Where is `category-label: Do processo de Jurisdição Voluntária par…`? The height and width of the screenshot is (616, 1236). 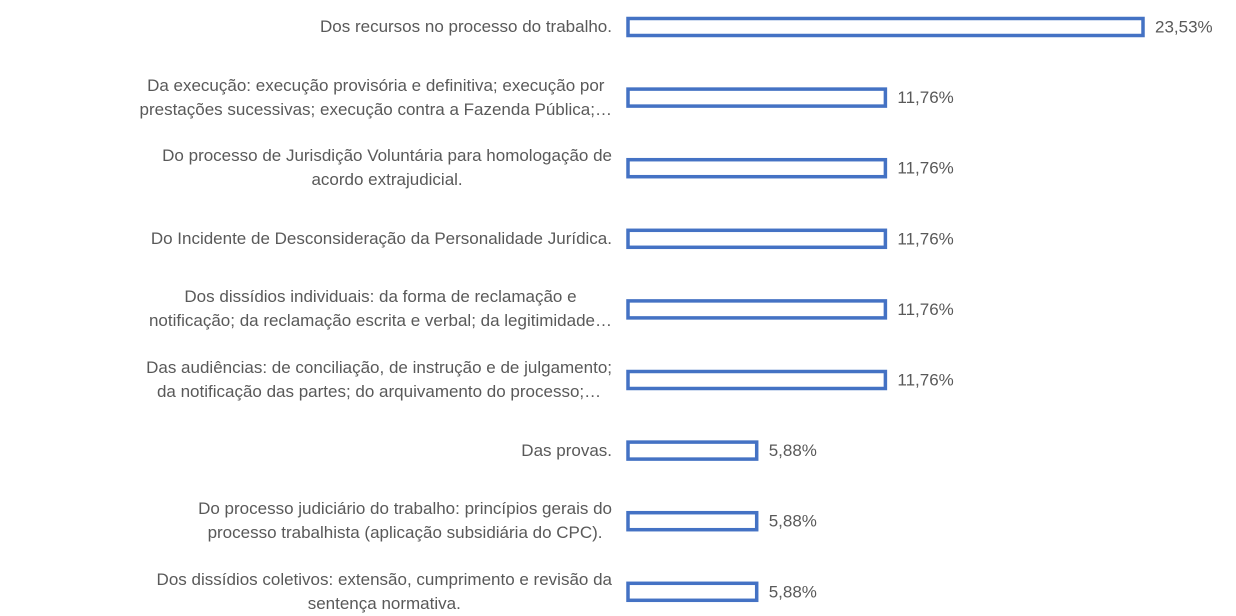
category-label: Do processo de Jurisdição Voluntária par… is located at coordinates (387, 168).